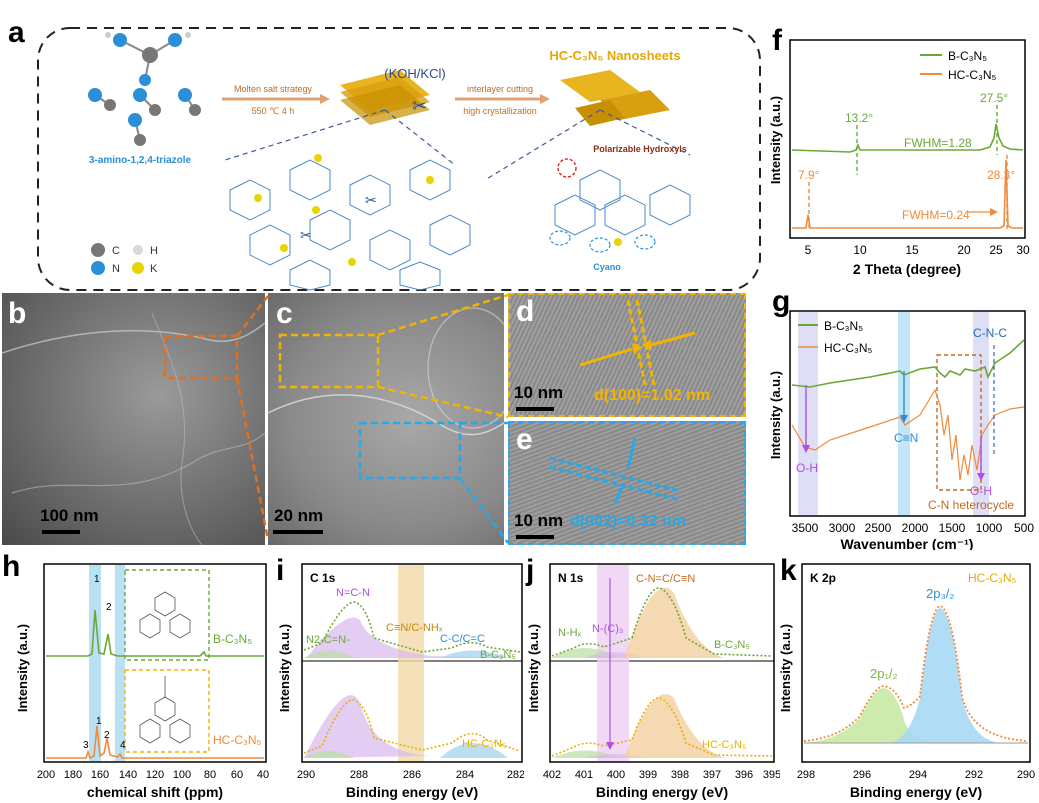  What do you see at coordinates (273, 111) in the screenshot?
I see `step1-bottom-label: 550 ℃ 4 h` at bounding box center [273, 111].